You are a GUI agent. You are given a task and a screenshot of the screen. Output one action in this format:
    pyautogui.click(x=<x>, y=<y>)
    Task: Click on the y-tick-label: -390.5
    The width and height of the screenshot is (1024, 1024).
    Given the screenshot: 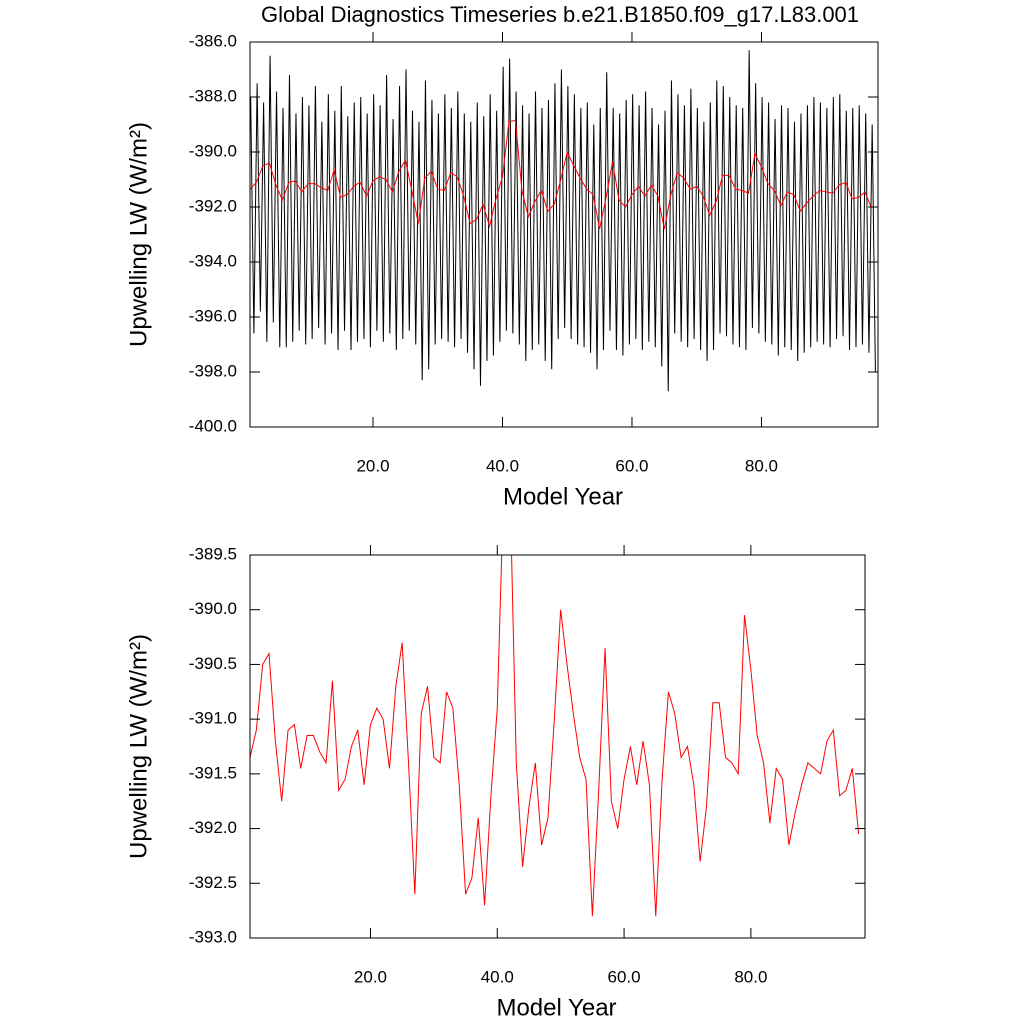 What is the action you would take?
    pyautogui.click(x=213, y=663)
    